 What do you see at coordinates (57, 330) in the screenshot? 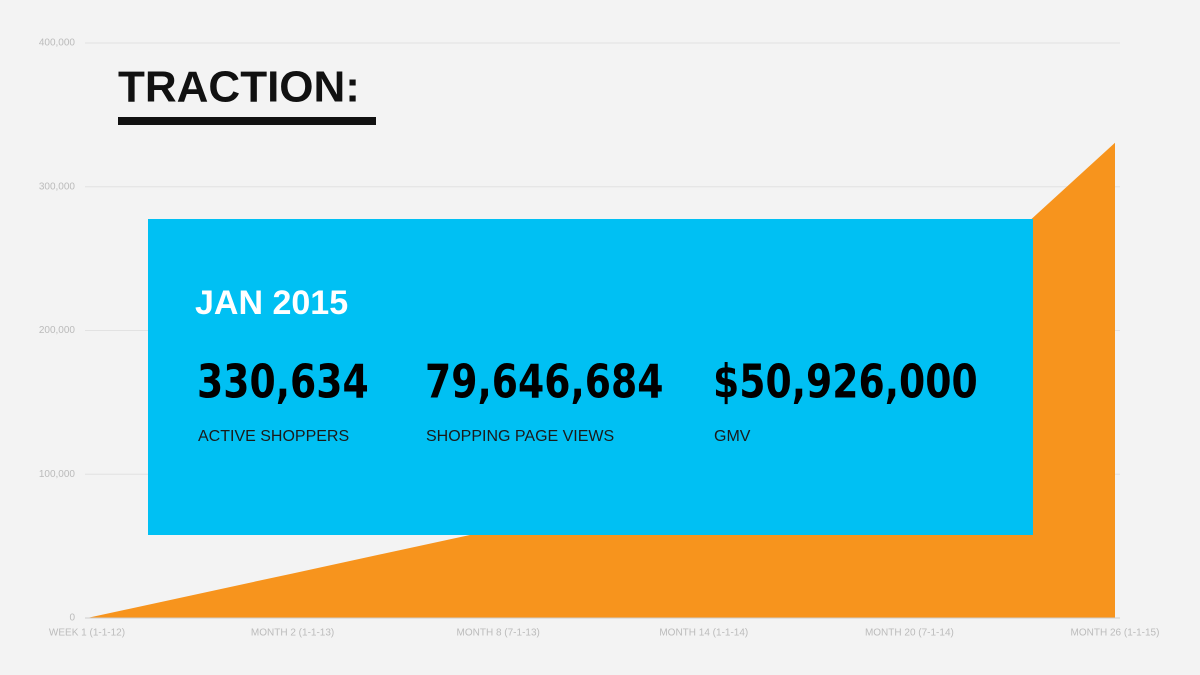
I see `y-tick-label: 200,000` at bounding box center [57, 330].